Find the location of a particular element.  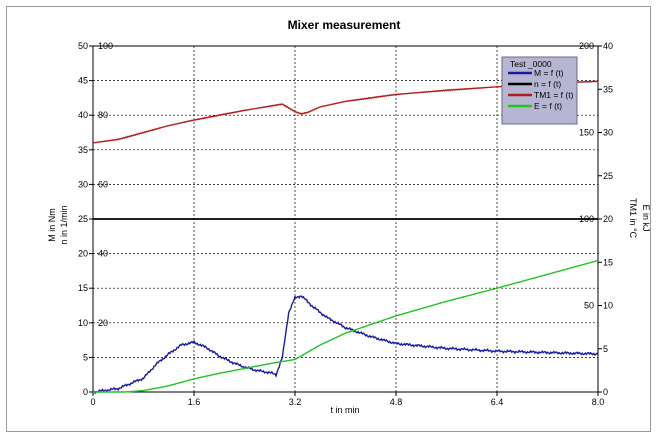

right-axis-label-e: E in kJ is located at coordinates (646, 217).